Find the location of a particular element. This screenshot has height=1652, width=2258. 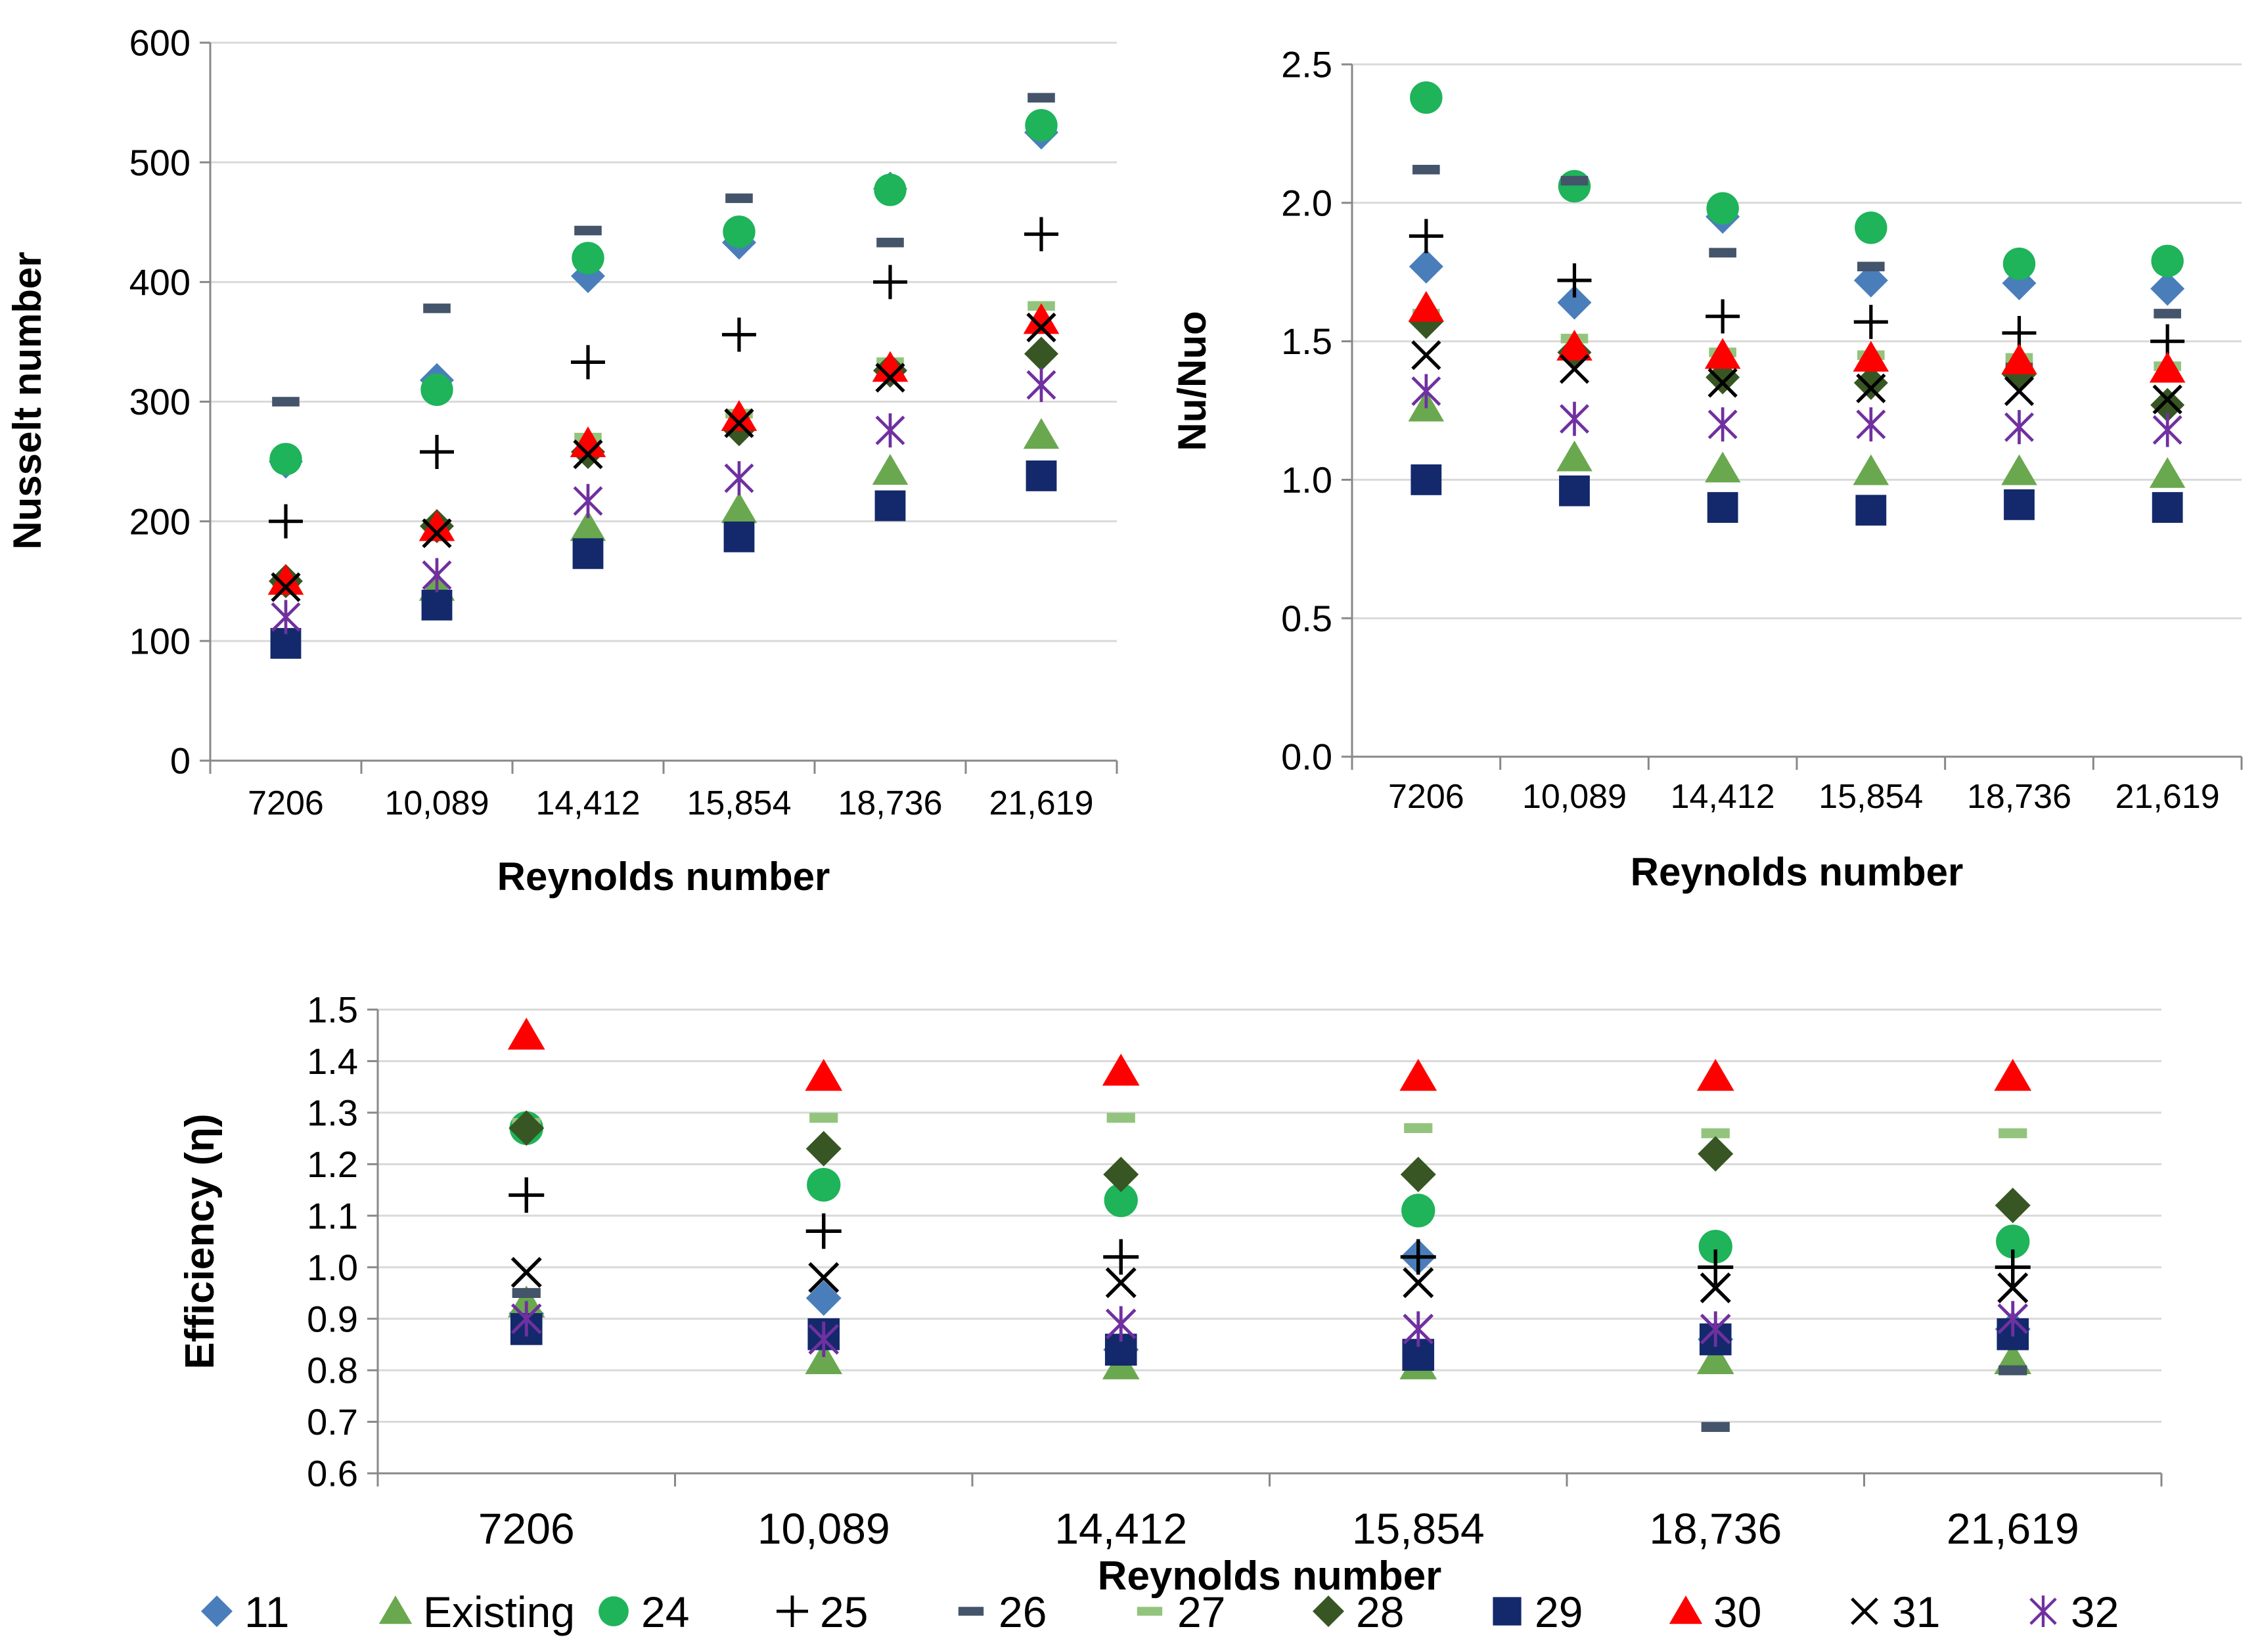

y-tick-label: 0.7 is located at coordinates (332, 1421).